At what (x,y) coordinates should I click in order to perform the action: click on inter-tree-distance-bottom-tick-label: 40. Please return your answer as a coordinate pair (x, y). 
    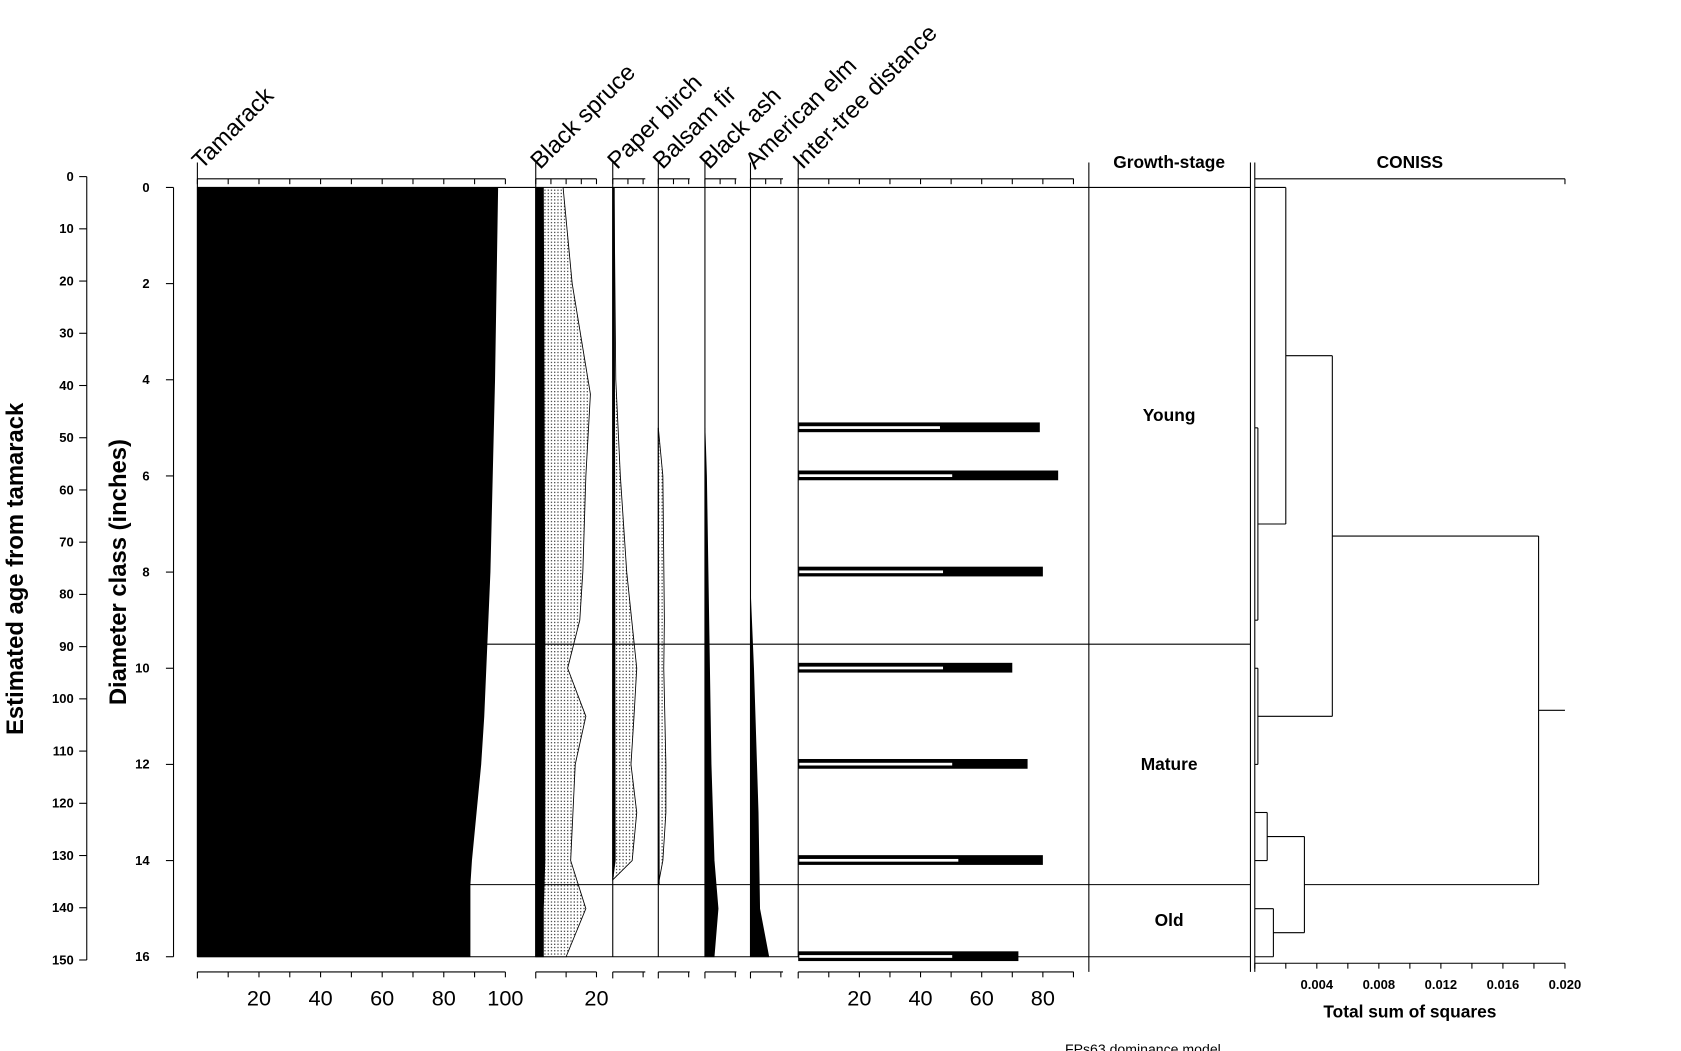
    Looking at the image, I should click on (920, 998).